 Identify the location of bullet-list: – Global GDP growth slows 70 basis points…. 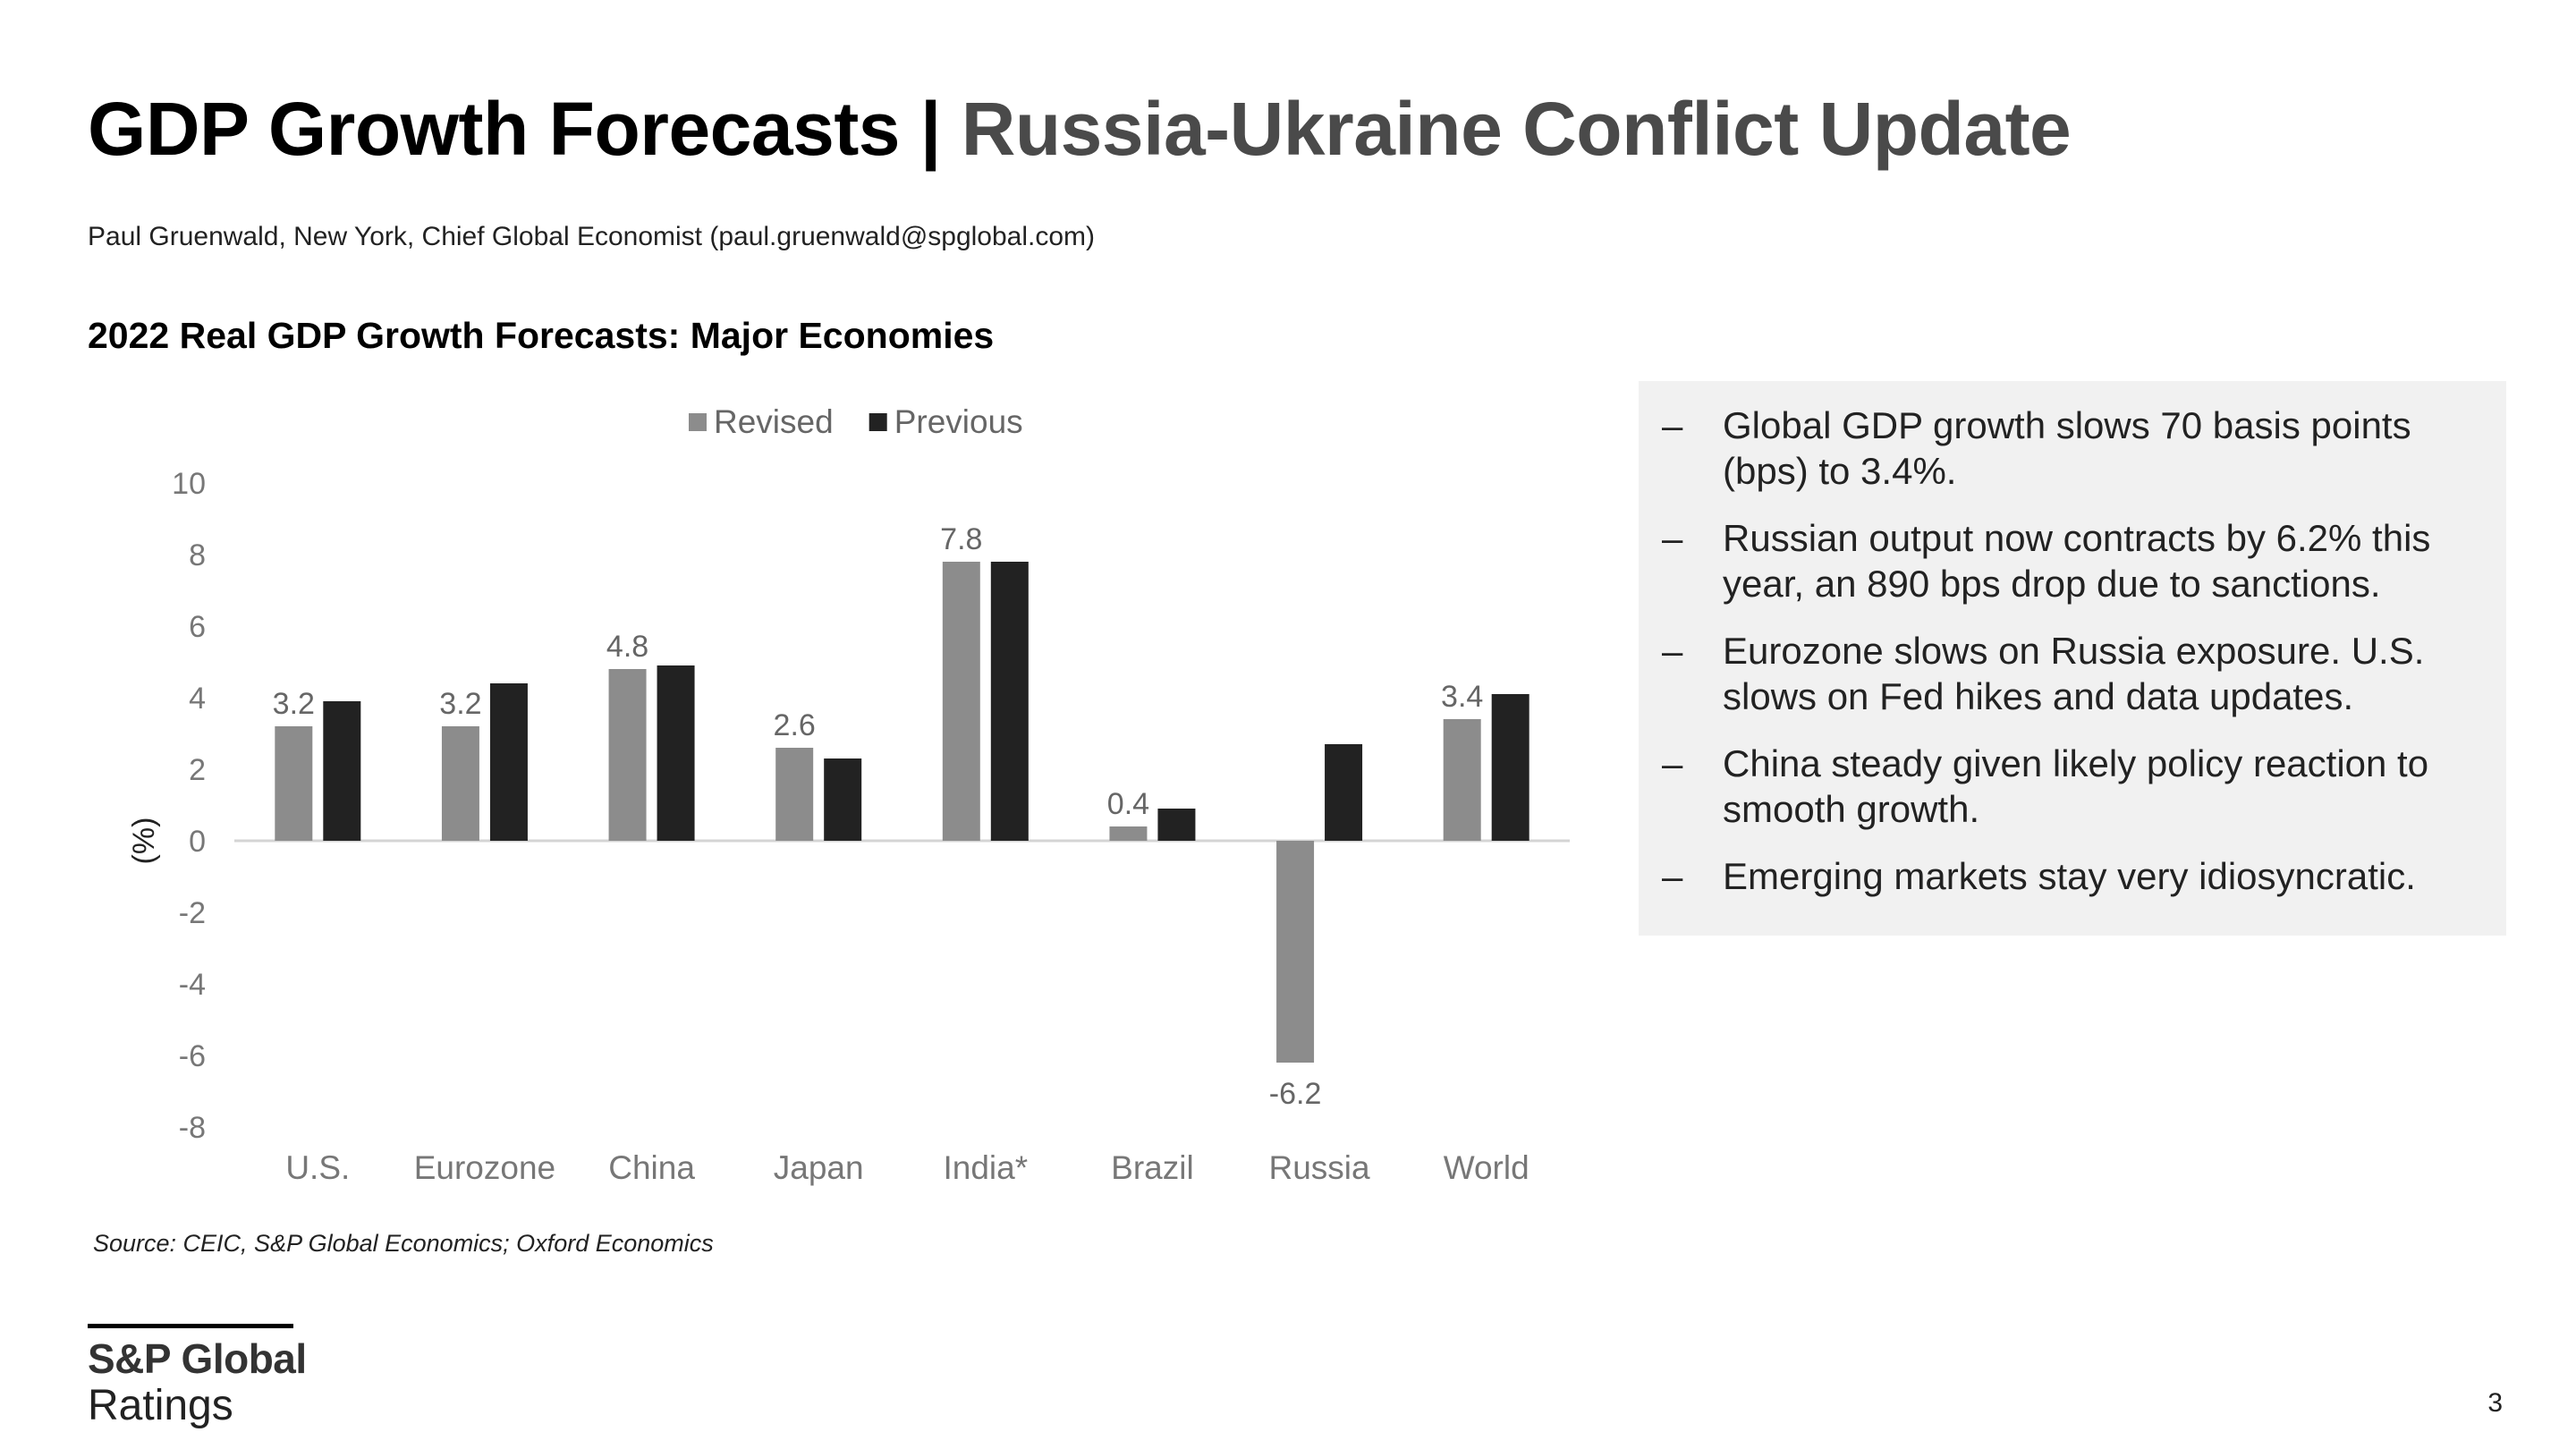
(2066, 650).